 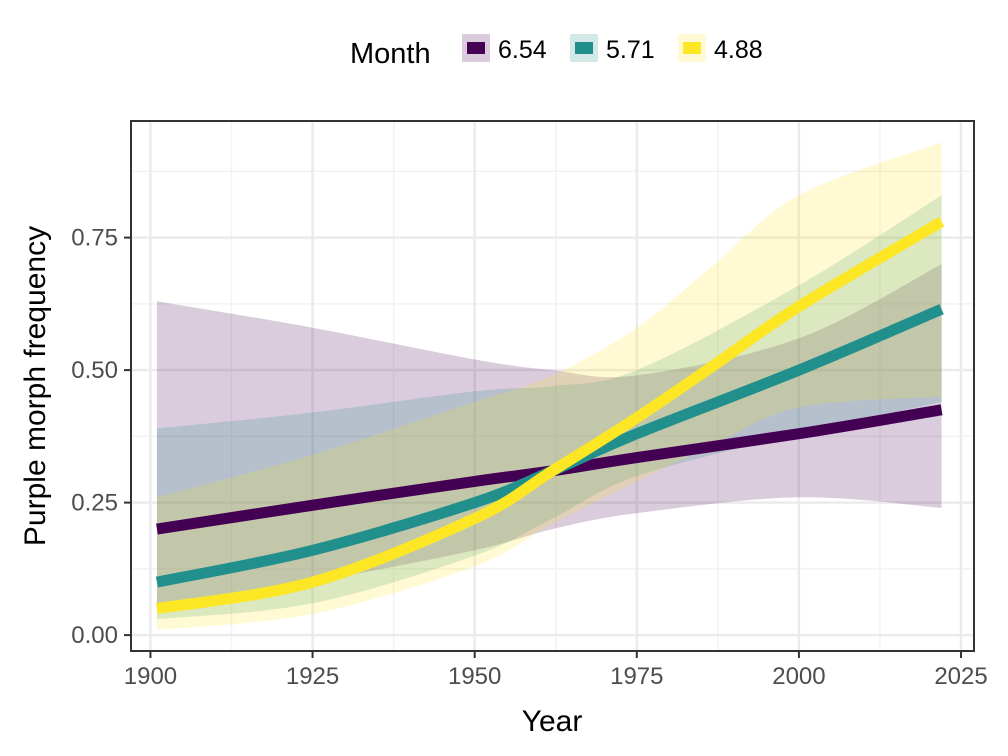 What do you see at coordinates (798, 676) in the screenshot?
I see `x-tick-label: 2000` at bounding box center [798, 676].